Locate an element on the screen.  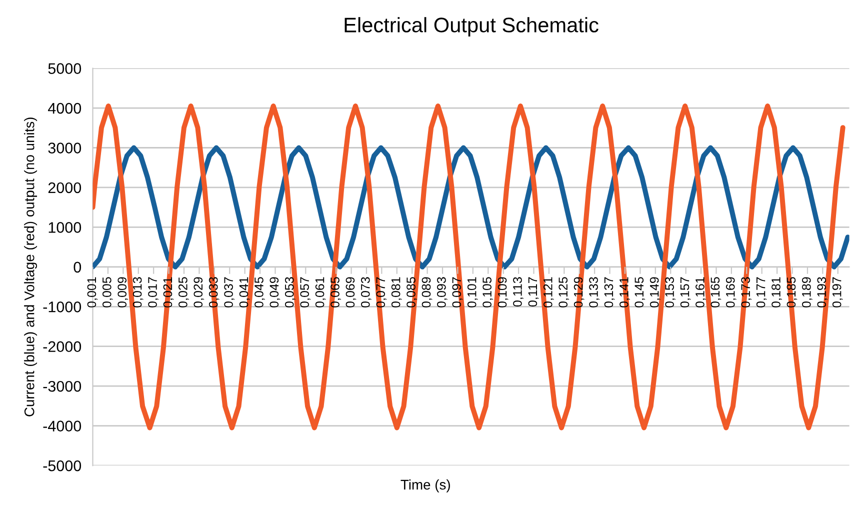
x-tick-label: 0,013 is located at coordinates (138, 292).